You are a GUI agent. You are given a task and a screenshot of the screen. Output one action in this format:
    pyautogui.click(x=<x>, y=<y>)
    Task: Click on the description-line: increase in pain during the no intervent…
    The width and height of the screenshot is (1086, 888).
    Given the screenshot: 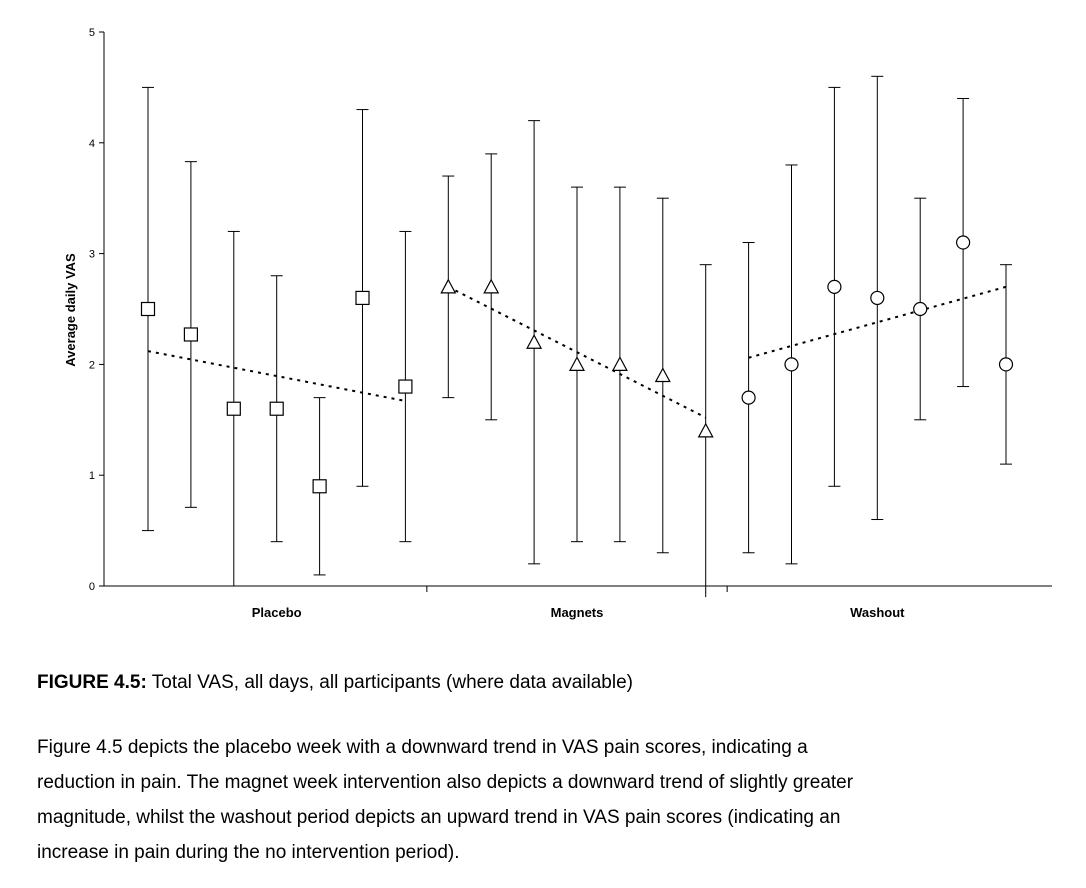 What is the action you would take?
    pyautogui.click(x=248, y=852)
    